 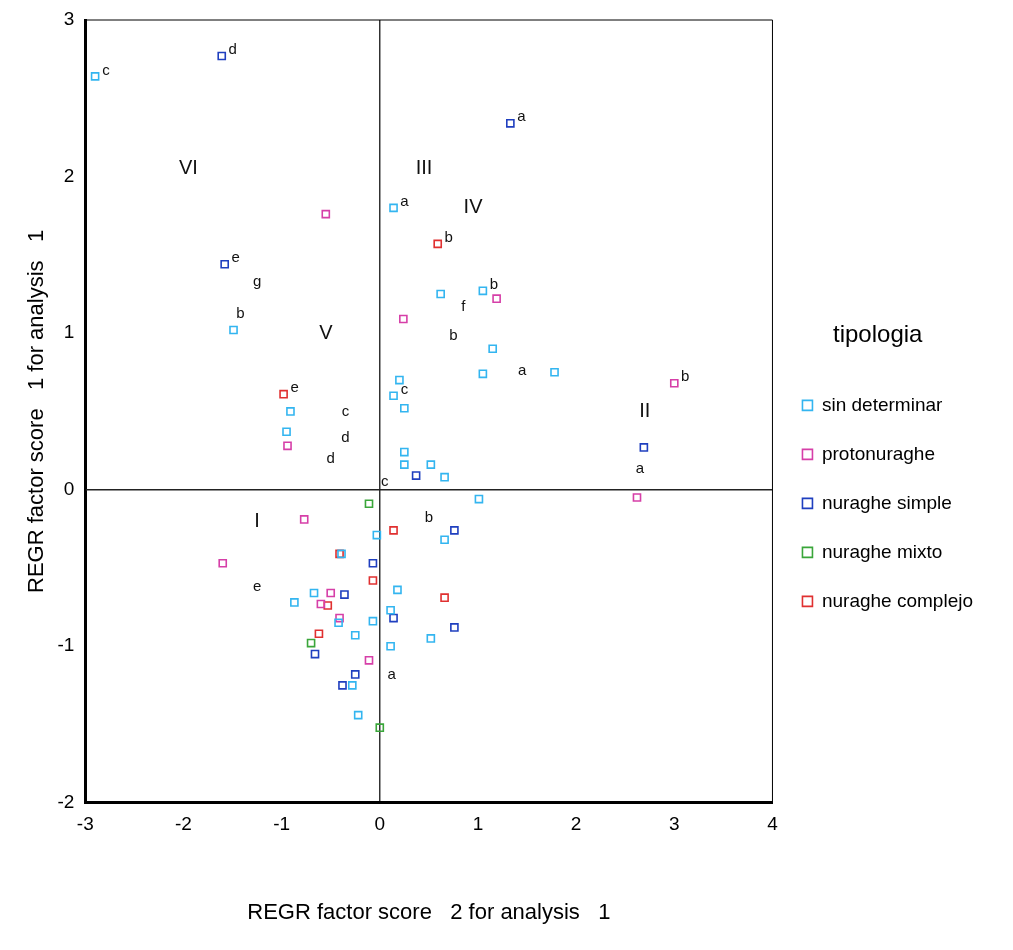 What do you see at coordinates (576, 824) in the screenshot?
I see `x-tick-label: 2` at bounding box center [576, 824].